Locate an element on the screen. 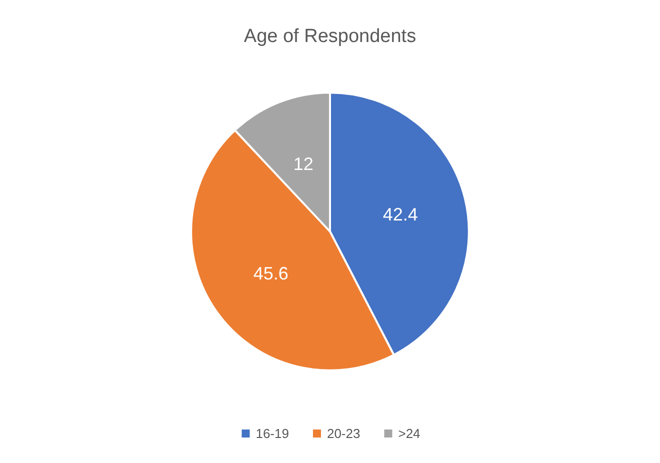 This screenshot has height=463, width=660. chart-title: Age of Respondents is located at coordinates (330, 36).